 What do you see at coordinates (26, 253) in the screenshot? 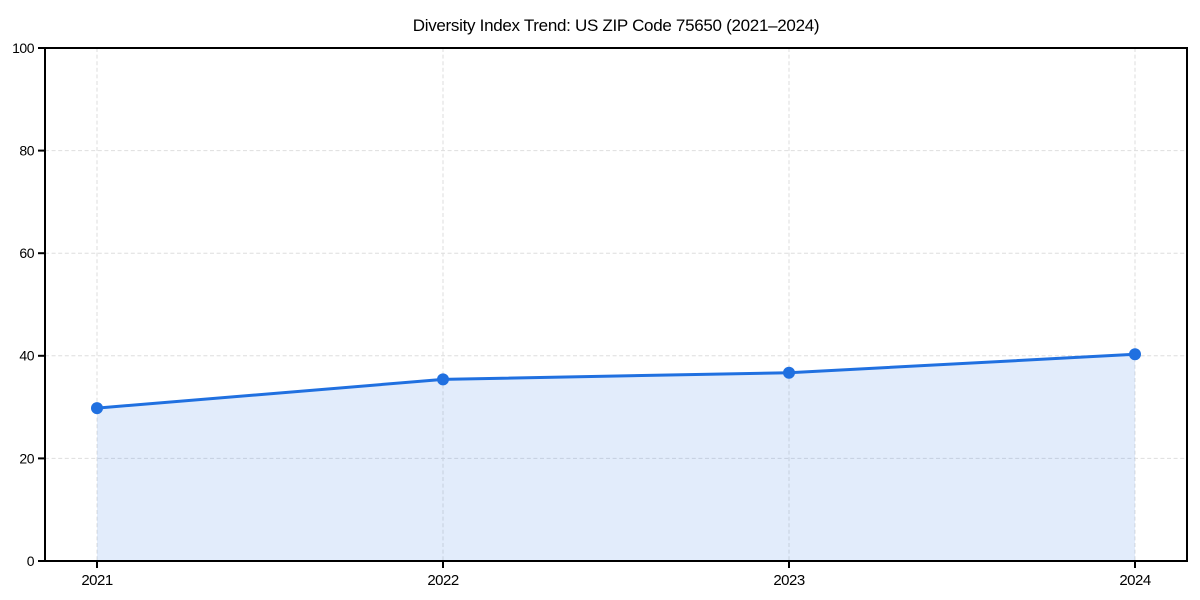
I see `y-tick-label-60: 60` at bounding box center [26, 253].